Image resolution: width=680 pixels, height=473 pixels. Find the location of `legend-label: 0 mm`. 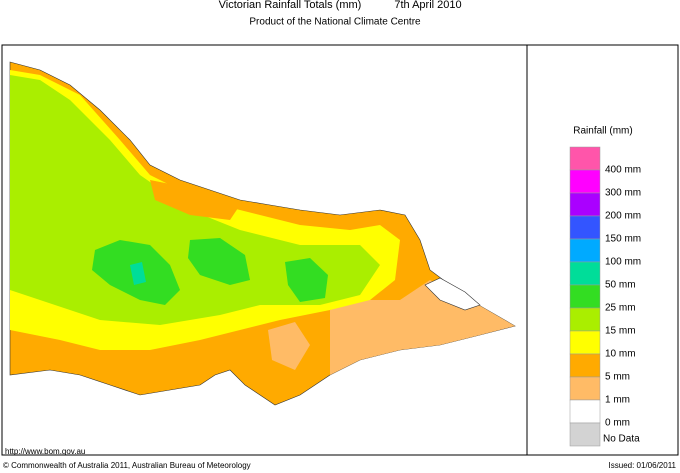

legend-label: 0 mm is located at coordinates (617, 423).